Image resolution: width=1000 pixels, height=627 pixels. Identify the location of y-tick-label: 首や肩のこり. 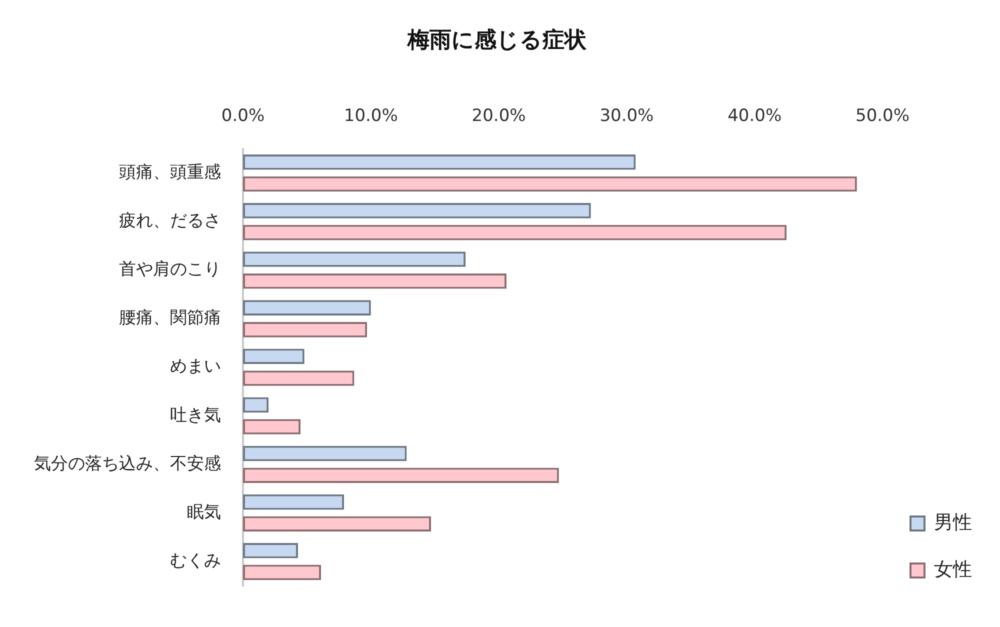
(170, 270).